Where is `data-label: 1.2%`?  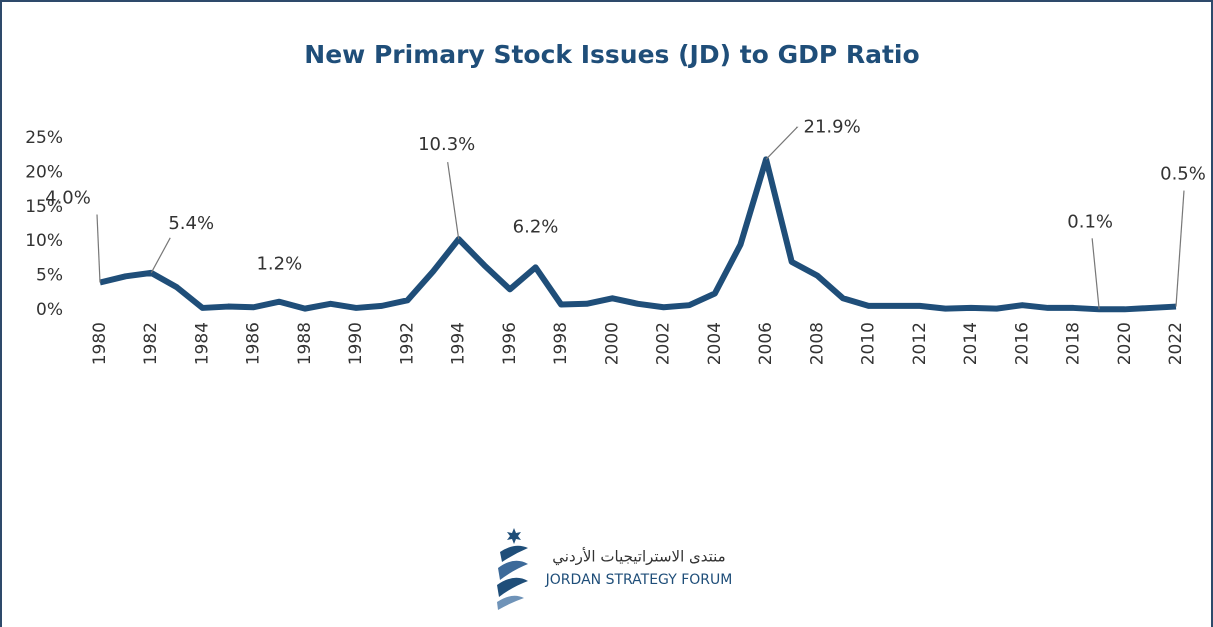
data-label: 1.2% is located at coordinates (279, 264).